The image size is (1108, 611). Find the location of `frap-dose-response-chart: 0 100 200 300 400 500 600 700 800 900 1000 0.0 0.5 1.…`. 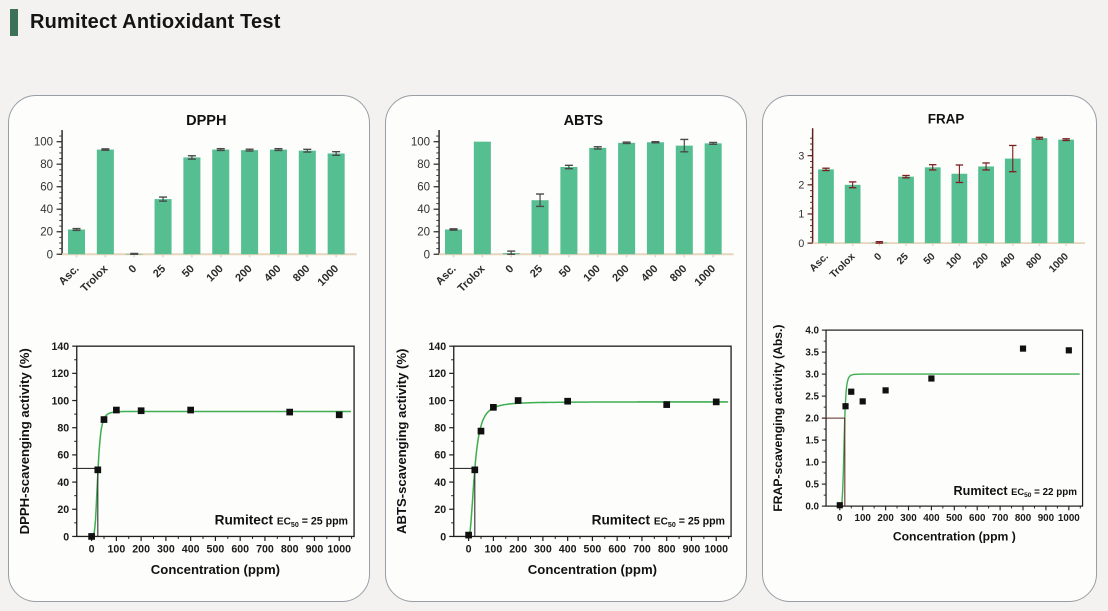

frap-dose-response-chart: 0 100 200 300 400 500 600 700 800 900 1000 0.0 0.5 1.… is located at coordinates (927, 434).